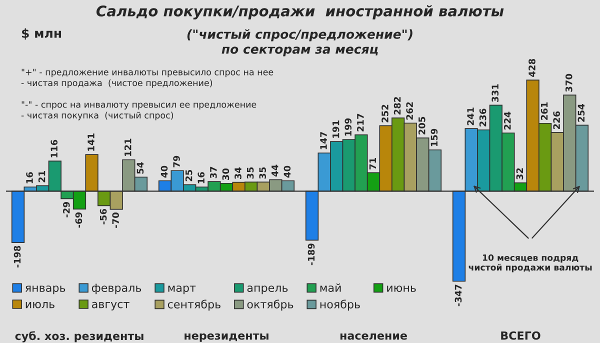  Describe the element at coordinates (275, 170) in the screenshot. I see `data-label: 44` at that location.